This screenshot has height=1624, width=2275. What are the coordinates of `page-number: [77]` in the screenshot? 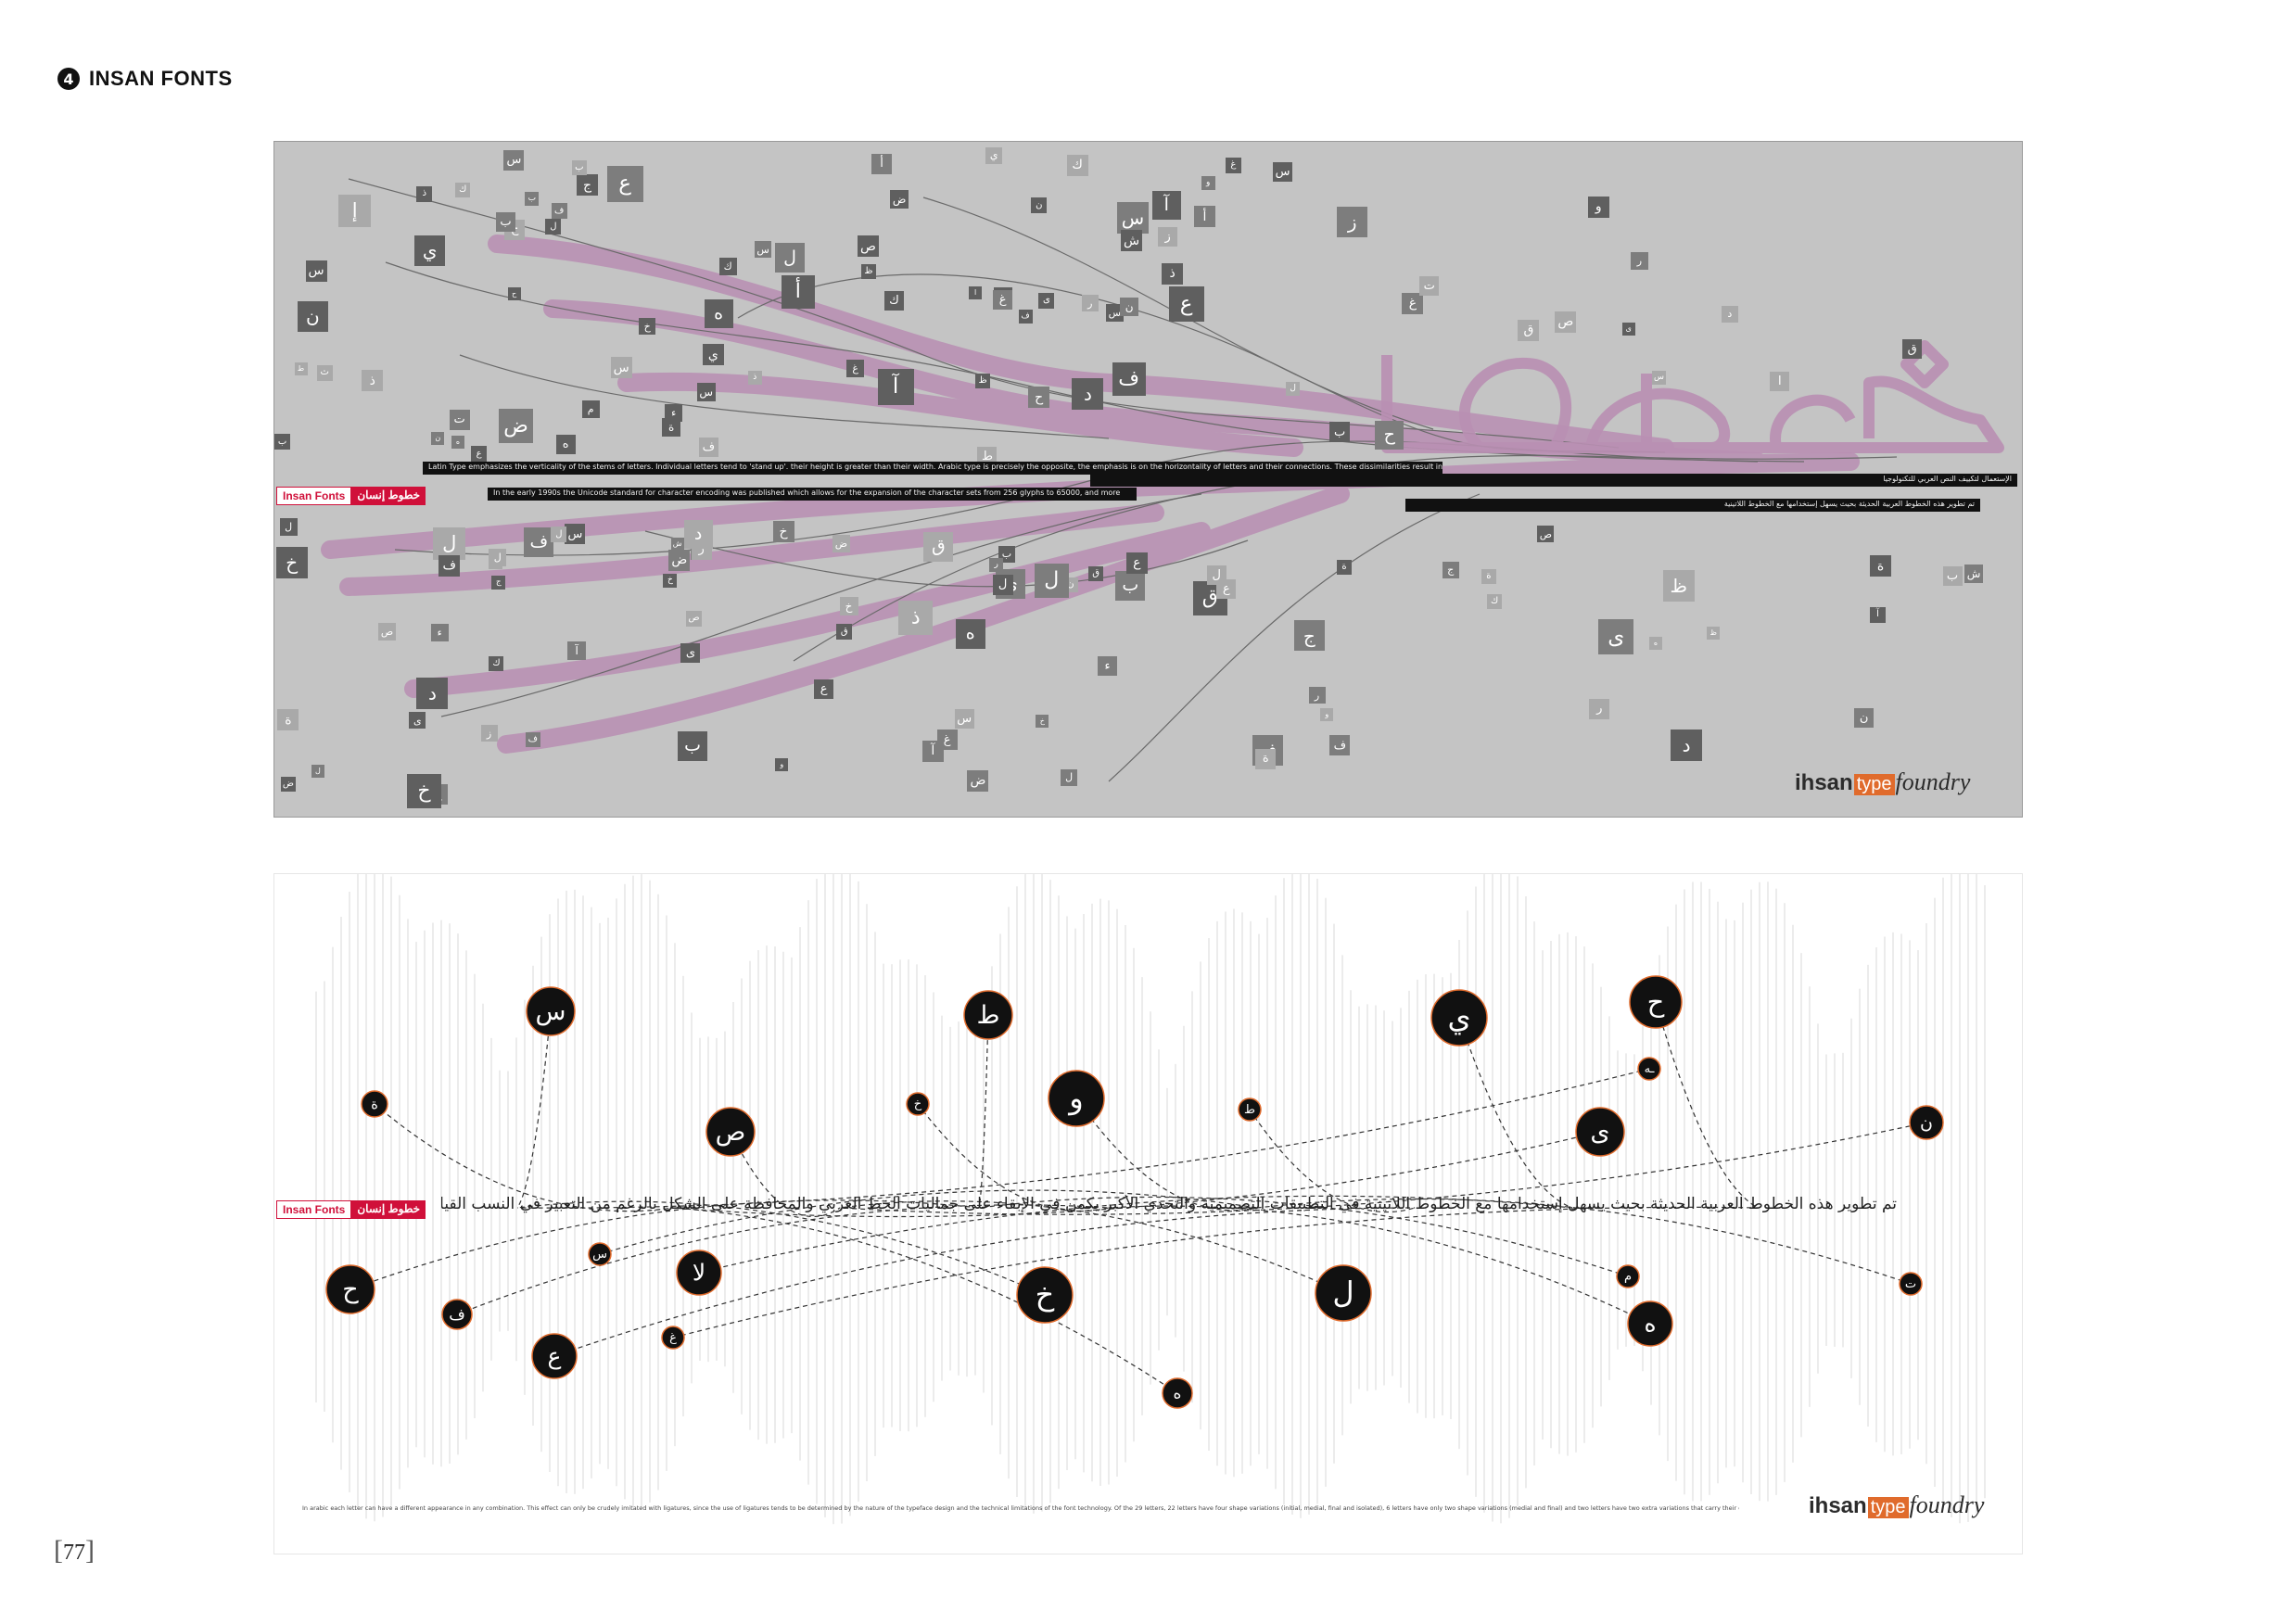 It's located at (74, 1550).